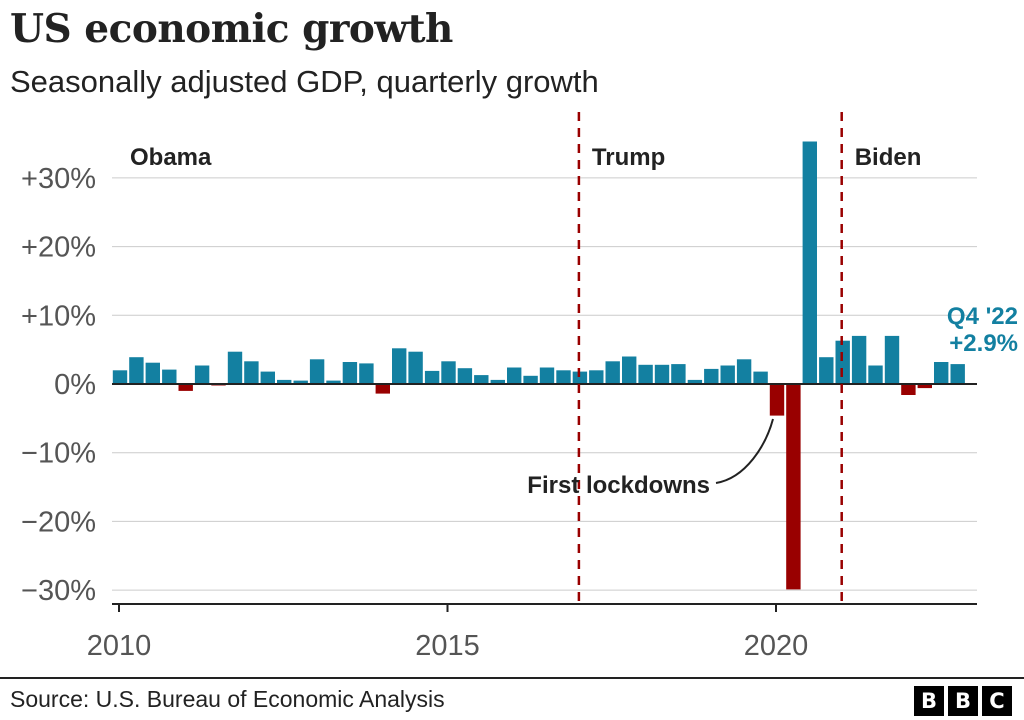 Image resolution: width=1024 pixels, height=720 pixels. Describe the element at coordinates (481, 379) in the screenshot. I see `bar-2015-q3` at that location.